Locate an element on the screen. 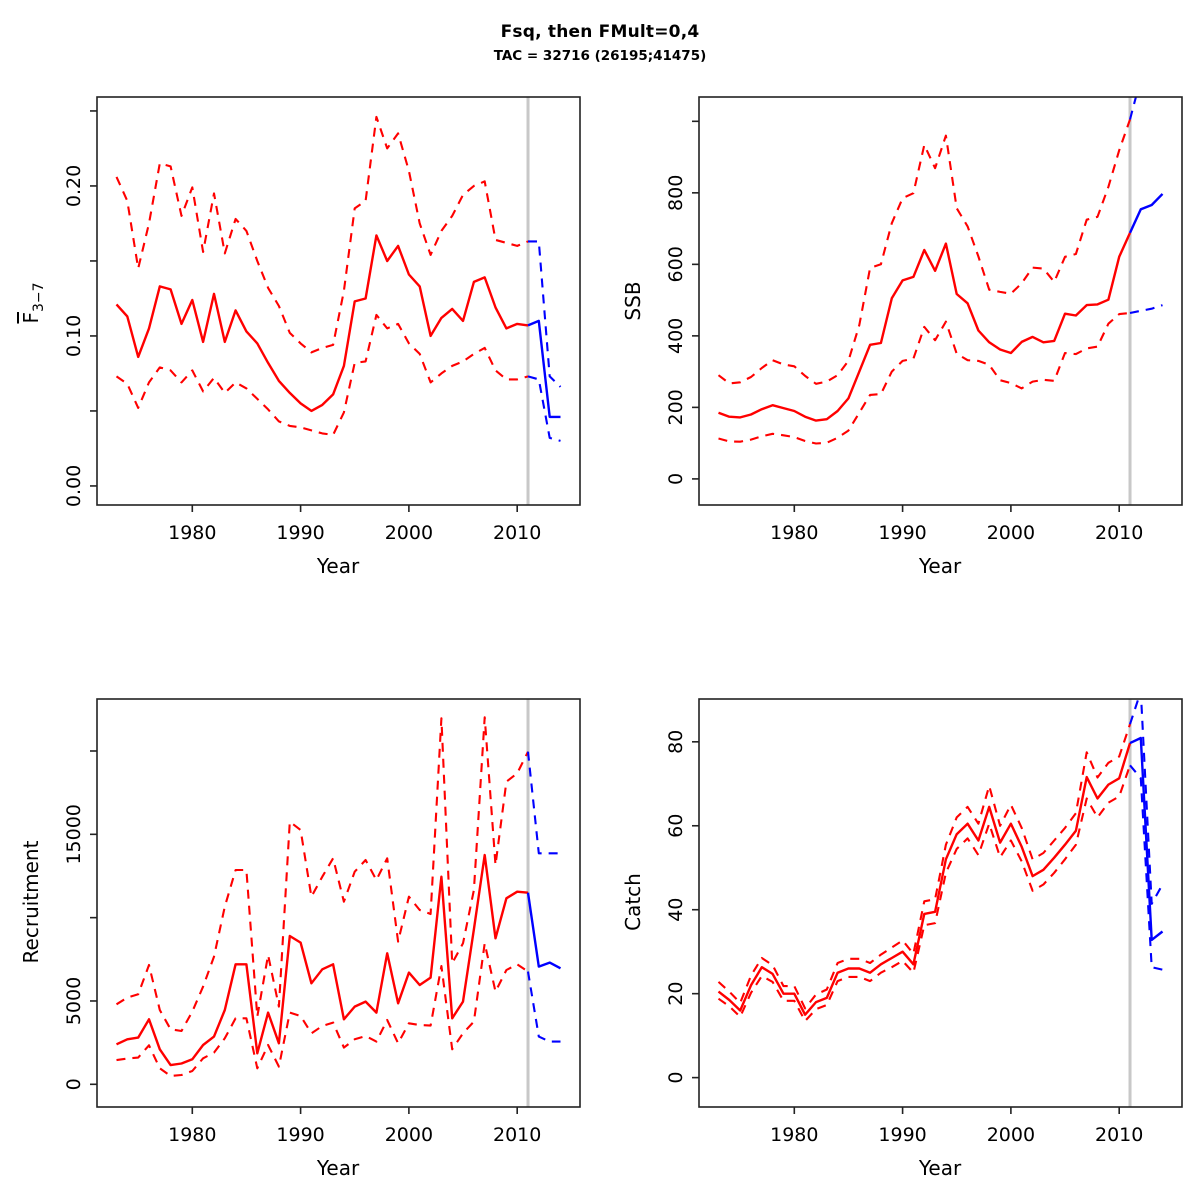 The image size is (1200, 1200). plot-box-ssb is located at coordinates (940, 301).